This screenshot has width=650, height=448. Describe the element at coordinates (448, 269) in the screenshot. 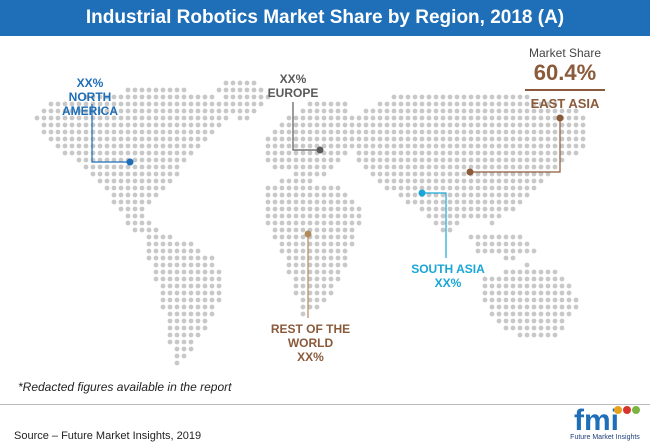

I see `south-asia-name: SOUTH ASIA` at that location.